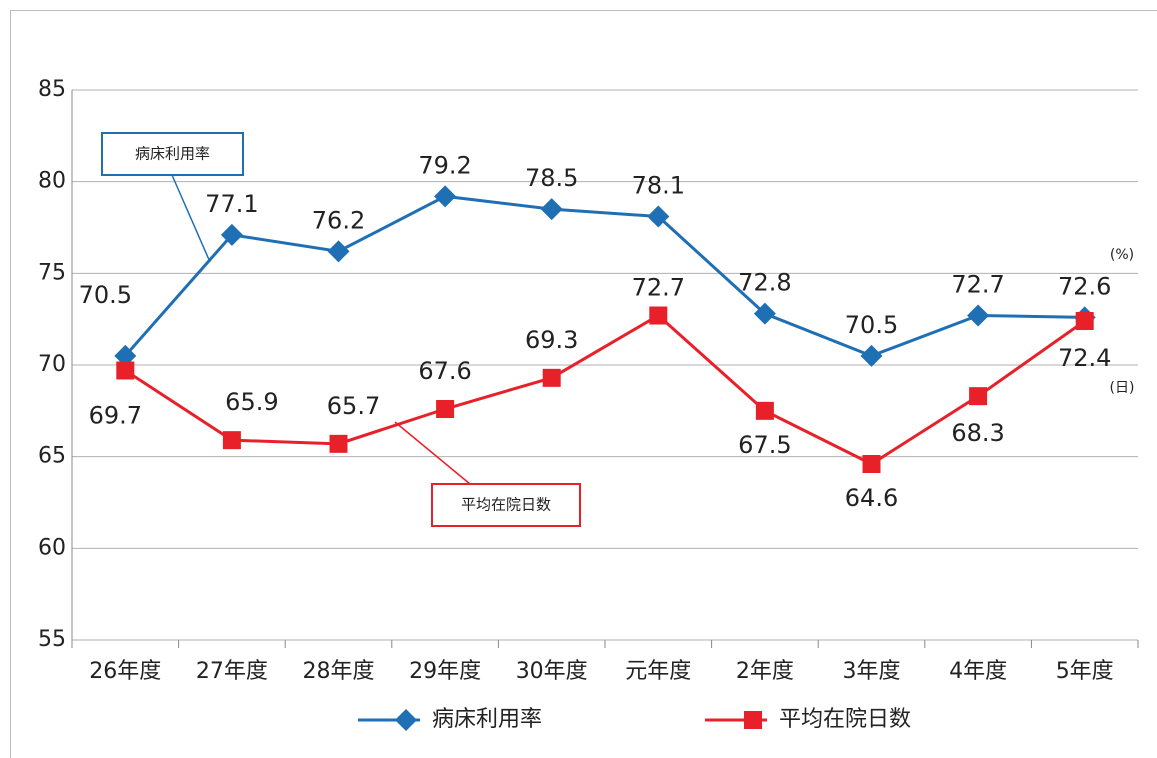  Describe the element at coordinates (764, 445) in the screenshot. I see `data-label: 67.5` at that location.